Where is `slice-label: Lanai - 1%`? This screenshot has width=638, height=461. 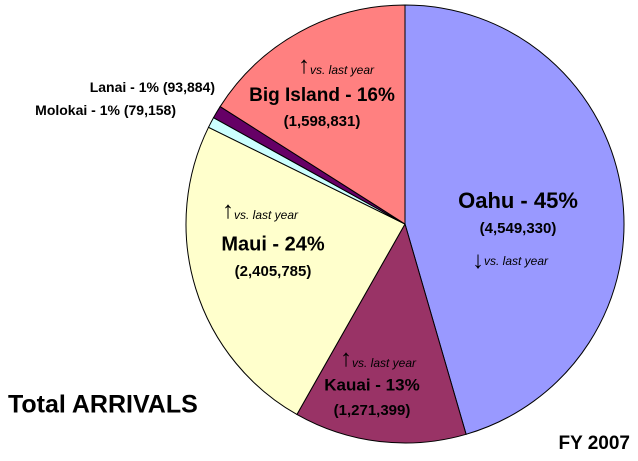 slice-label: Lanai - 1% is located at coordinates (125, 87).